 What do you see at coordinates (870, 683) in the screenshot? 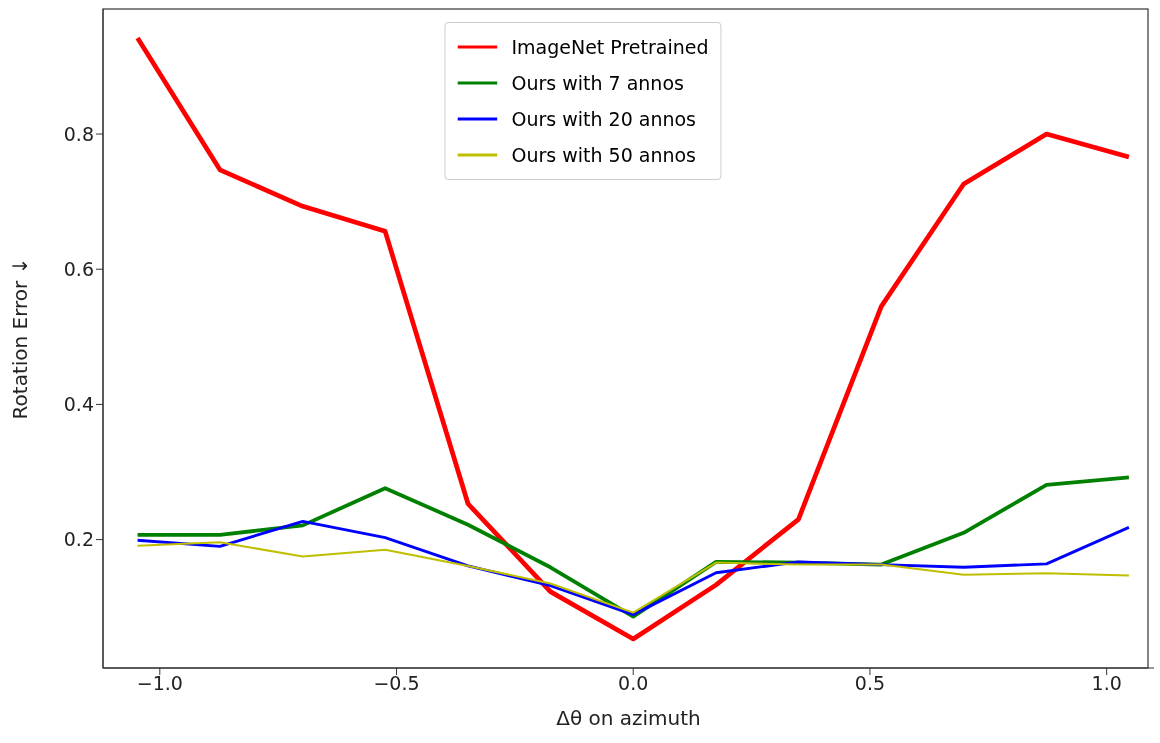
I see `x-tick-label: 0.5` at bounding box center [870, 683].